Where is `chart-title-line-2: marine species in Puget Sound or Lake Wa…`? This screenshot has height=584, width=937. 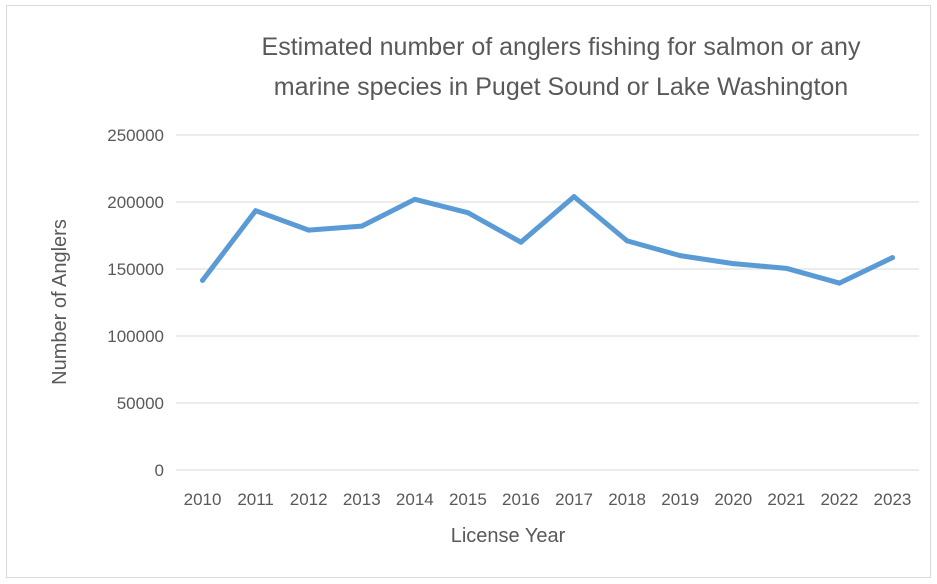 chart-title-line-2: marine species in Puget Sound or Lake Wa… is located at coordinates (561, 87).